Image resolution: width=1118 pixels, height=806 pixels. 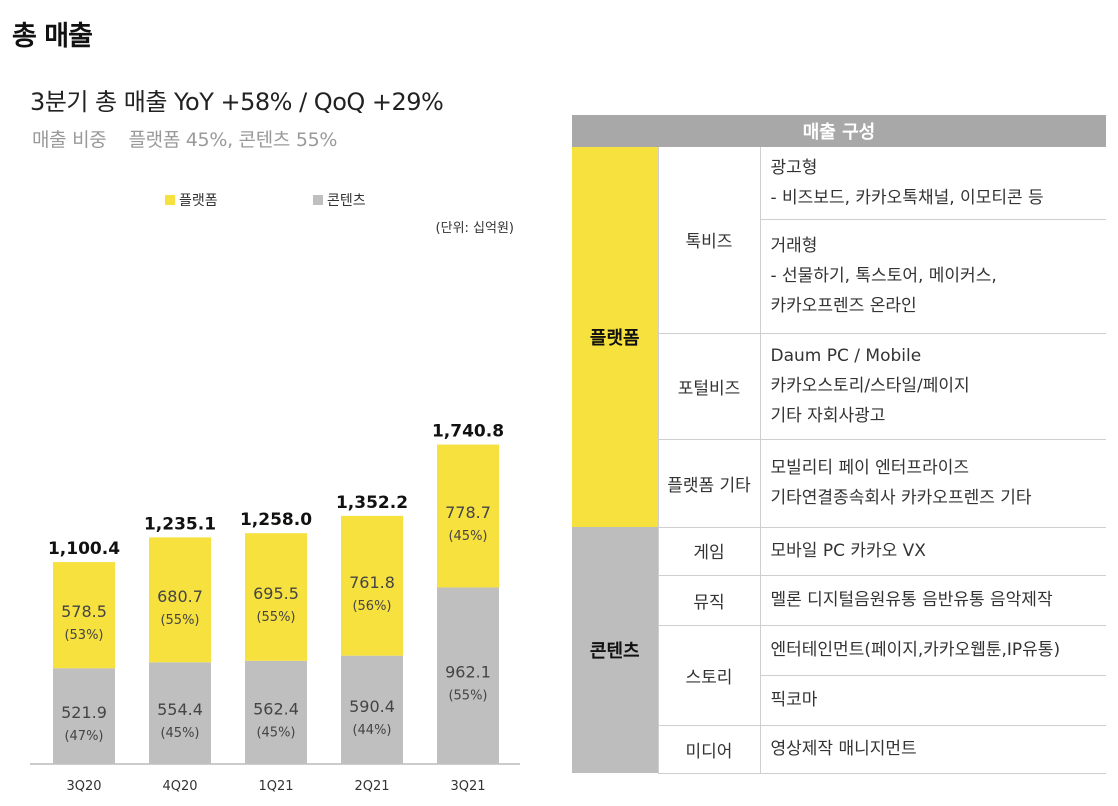 I want to click on label-platform-value-1Q21: 695.5, so click(x=276, y=593).